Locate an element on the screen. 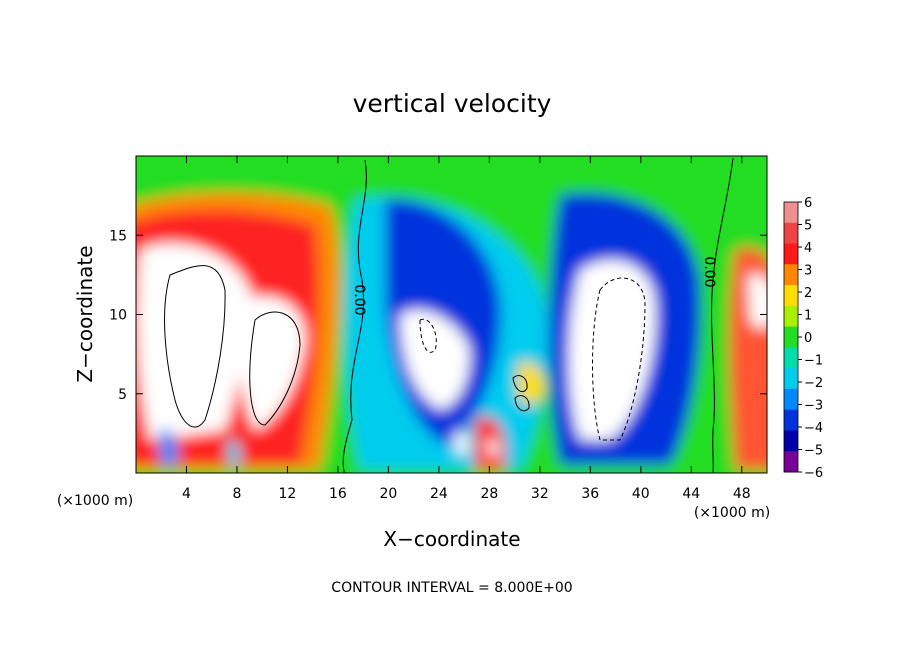  negative-max-left is located at coordinates (435, 359).